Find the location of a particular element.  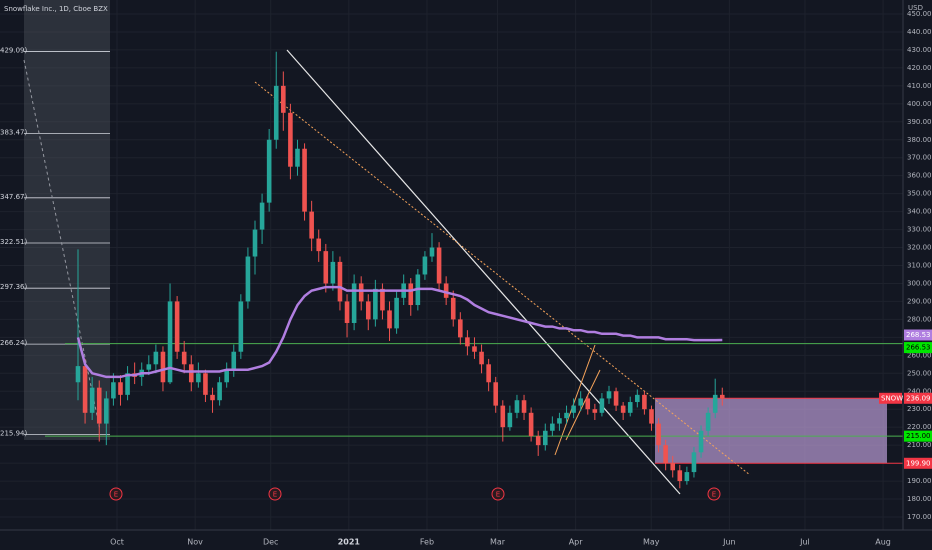

y-tick-label: 170.00 is located at coordinates (919, 517).